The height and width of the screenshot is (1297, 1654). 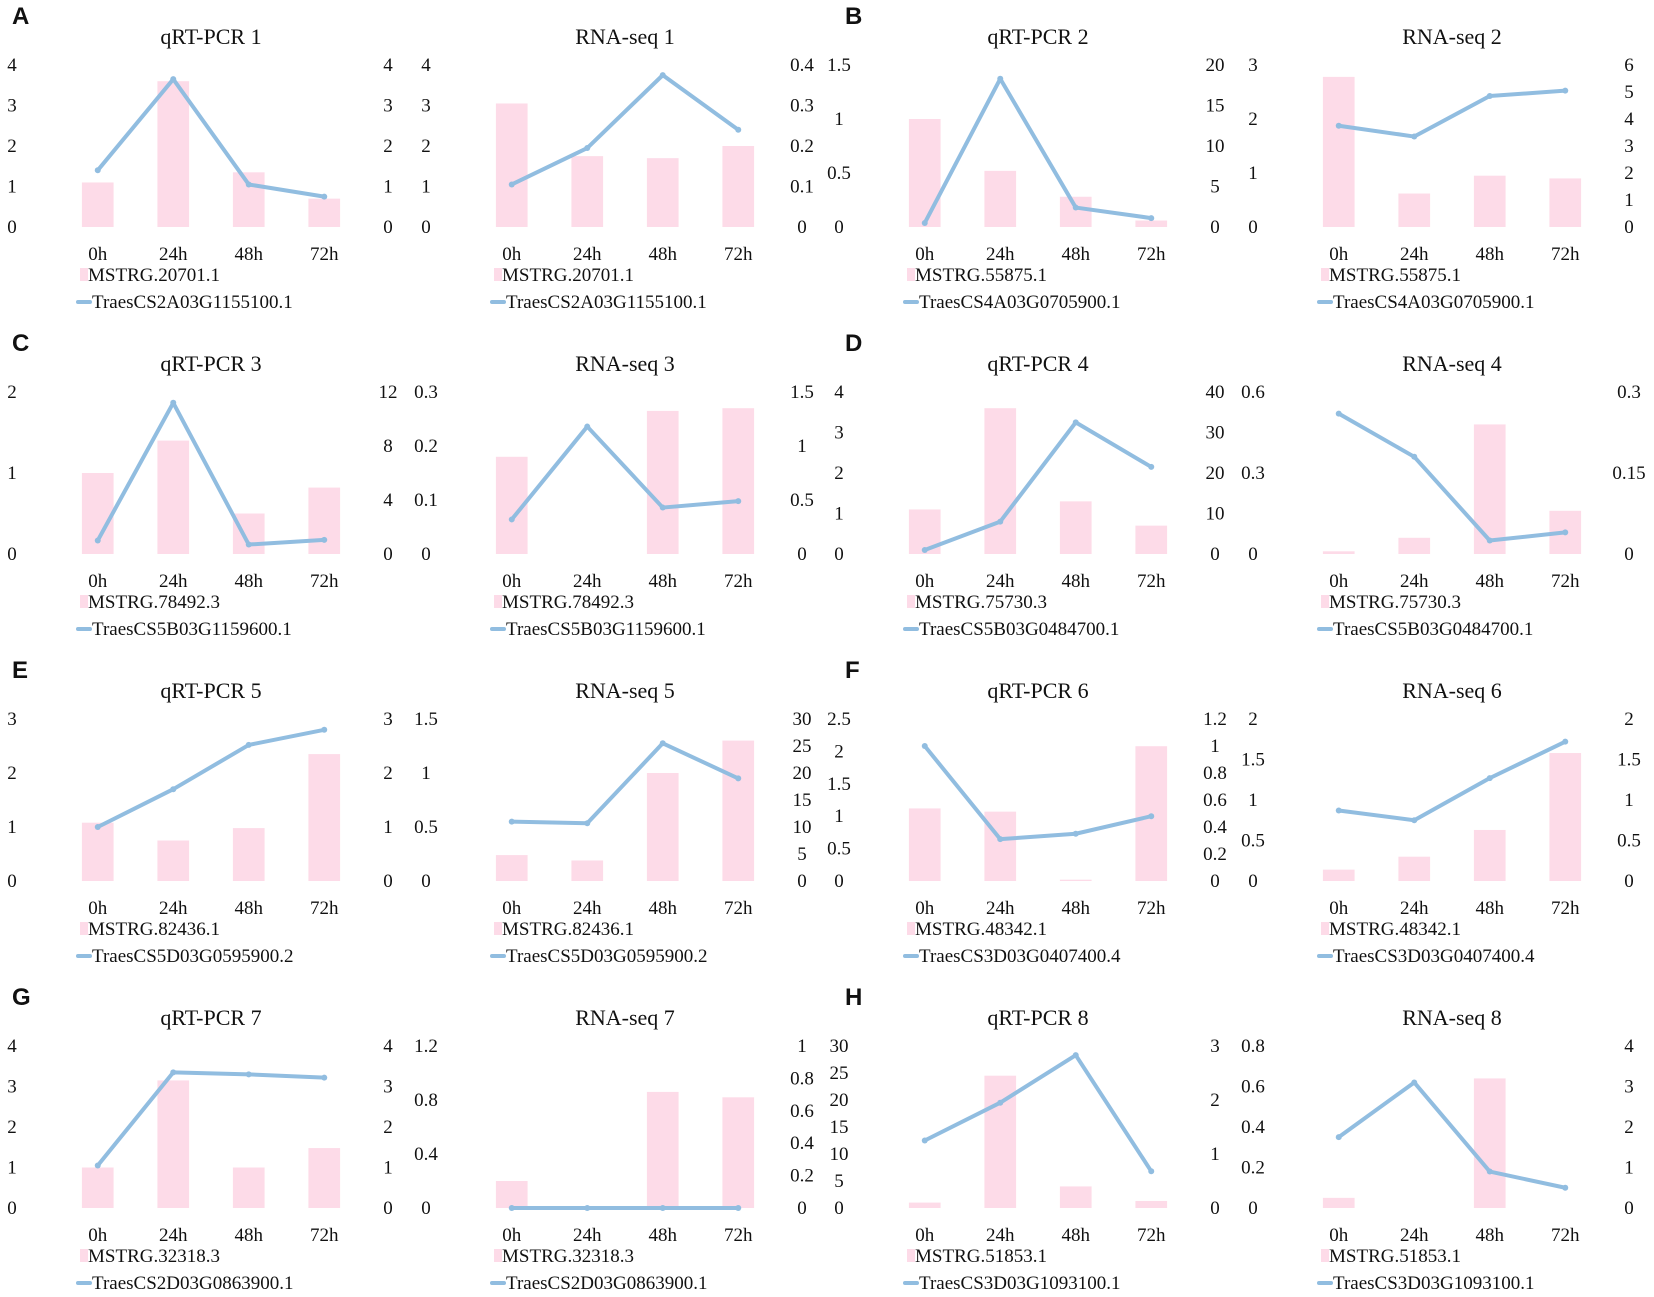 What do you see at coordinates (802, 106) in the screenshot?
I see `y-tick-right: 0.3` at bounding box center [802, 106].